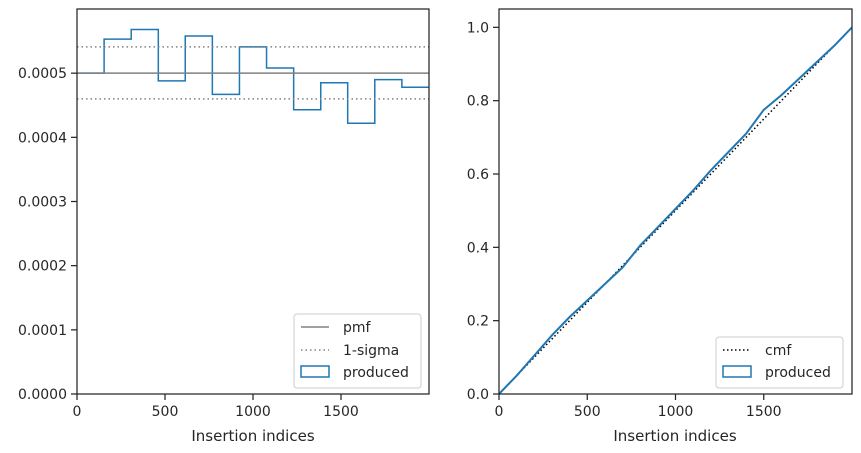 The width and height of the screenshot is (861, 453). Describe the element at coordinates (42, 138) in the screenshot. I see `pmf-y-tick-label: 0.0004` at that location.